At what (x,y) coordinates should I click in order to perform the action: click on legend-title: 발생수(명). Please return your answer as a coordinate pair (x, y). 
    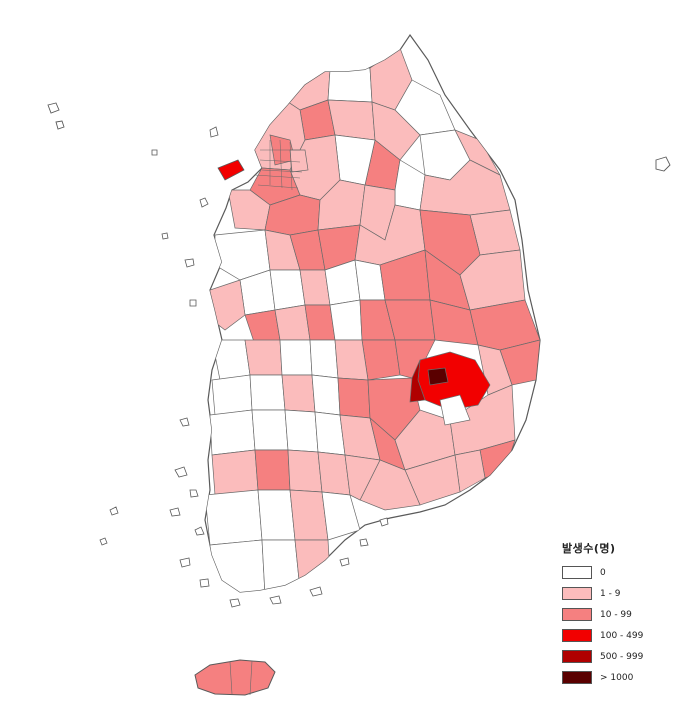
    Looking at the image, I should click on (589, 548).